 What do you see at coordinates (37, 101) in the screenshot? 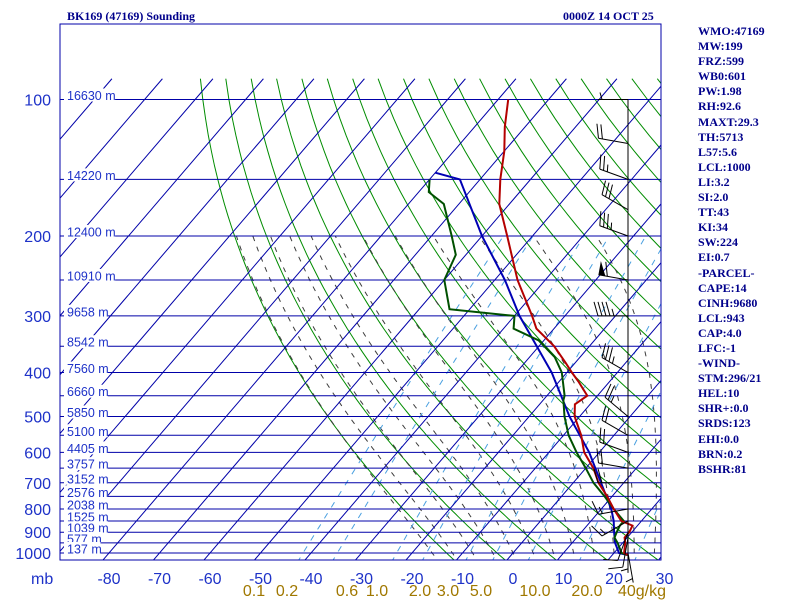
I see `pressure-tick-label: 100` at bounding box center [37, 101].